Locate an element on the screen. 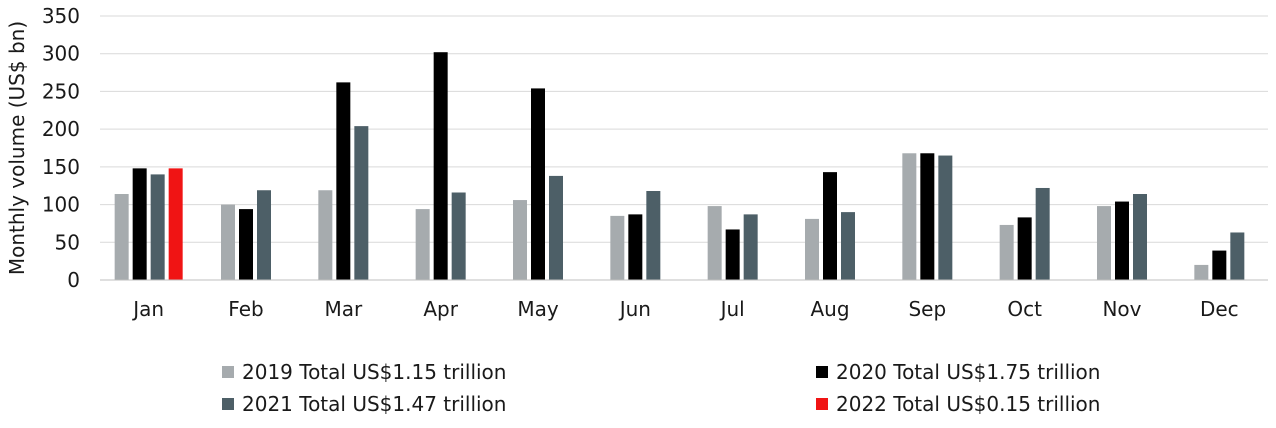 The width and height of the screenshot is (1276, 428). x-tick-label-mar: Mar is located at coordinates (343, 309).